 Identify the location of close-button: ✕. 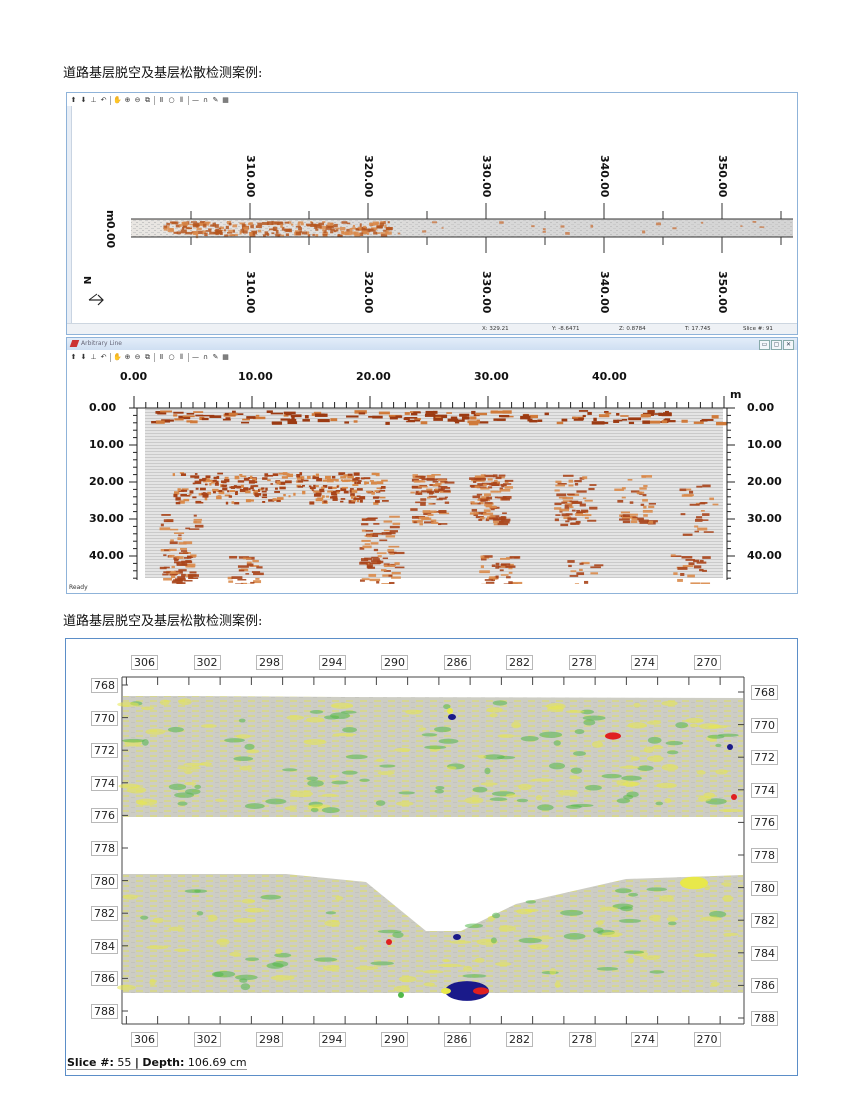
(788, 345).